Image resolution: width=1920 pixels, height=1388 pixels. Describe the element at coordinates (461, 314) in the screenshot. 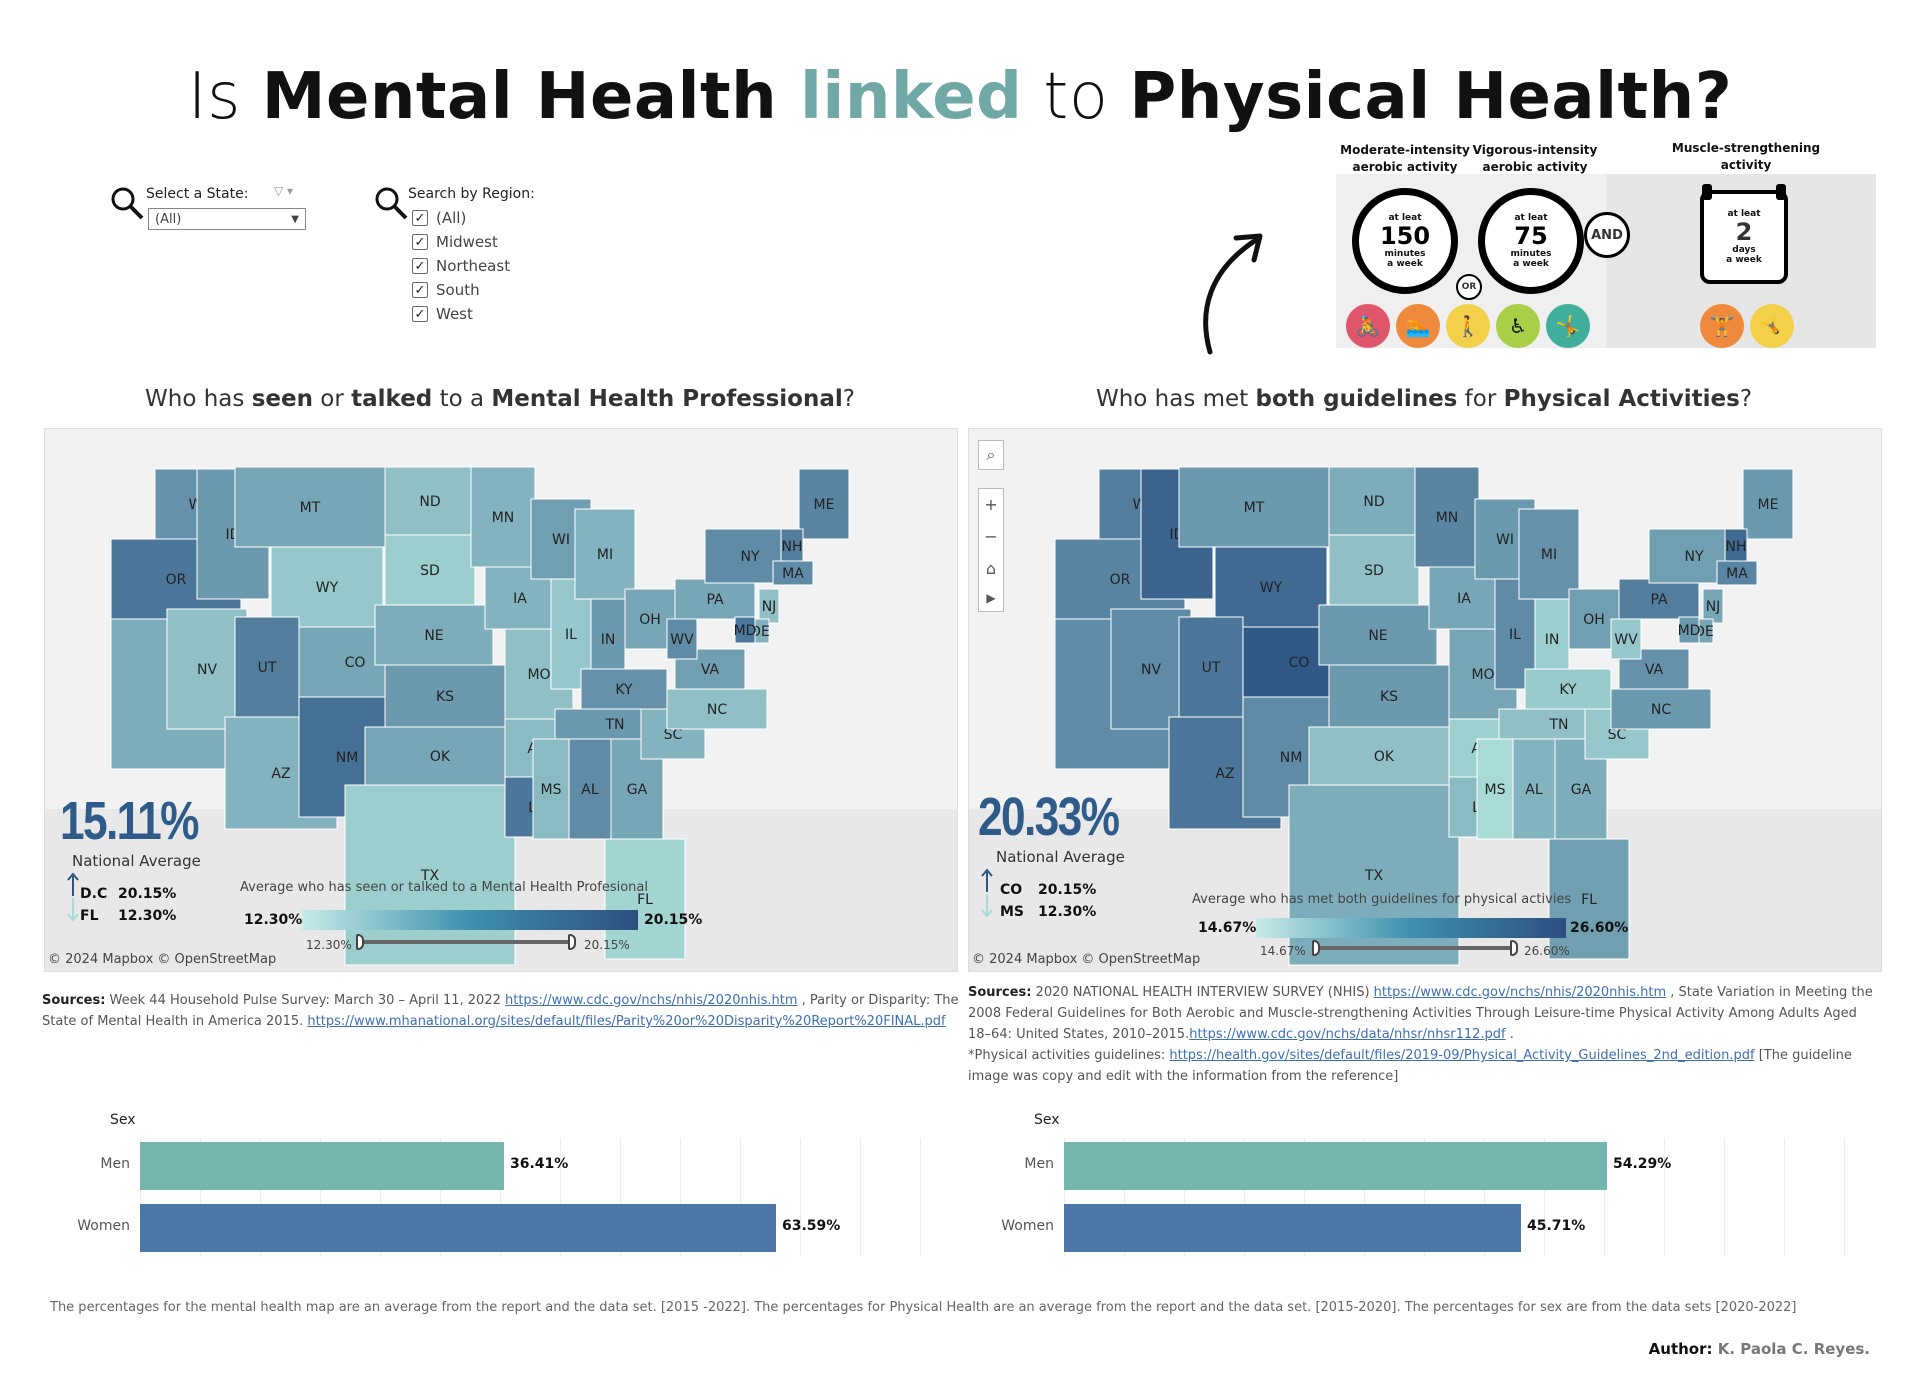

I see `region-option: ✓ West` at that location.